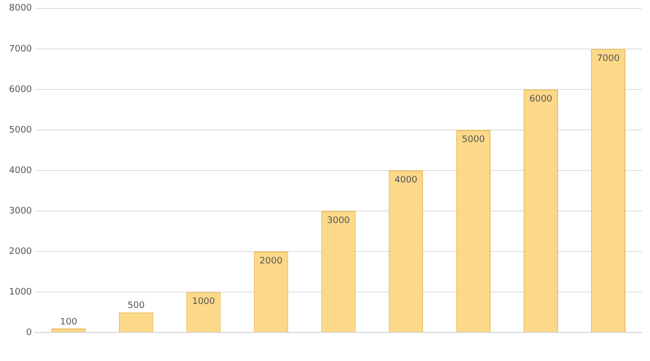  What do you see at coordinates (20, 251) in the screenshot?
I see `y-tick-label: 2000` at bounding box center [20, 251].